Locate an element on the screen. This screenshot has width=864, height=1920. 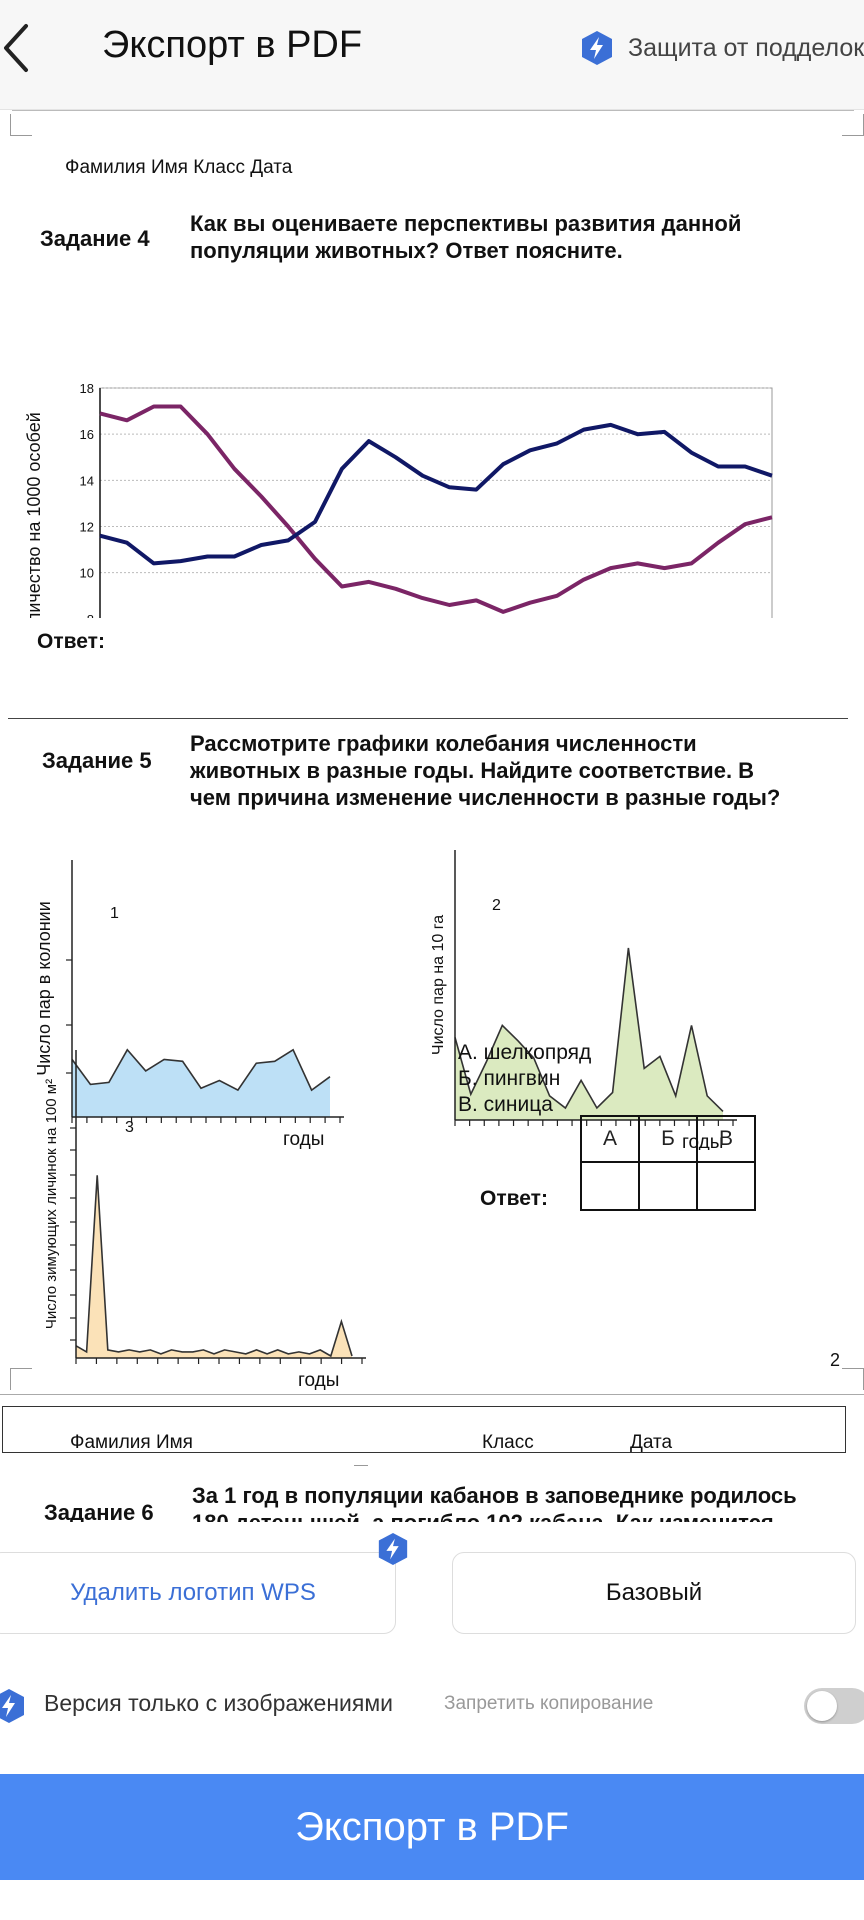
y-tick-label: 12 is located at coordinates (87, 527).